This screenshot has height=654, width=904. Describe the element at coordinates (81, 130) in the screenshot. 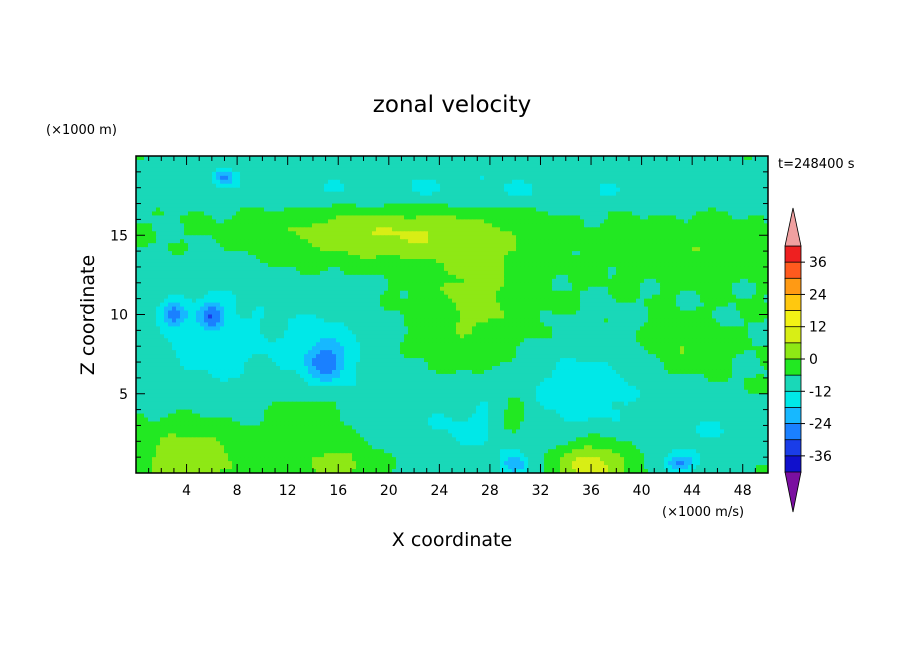

I see `y-unit-label: (×1000 m)` at that location.